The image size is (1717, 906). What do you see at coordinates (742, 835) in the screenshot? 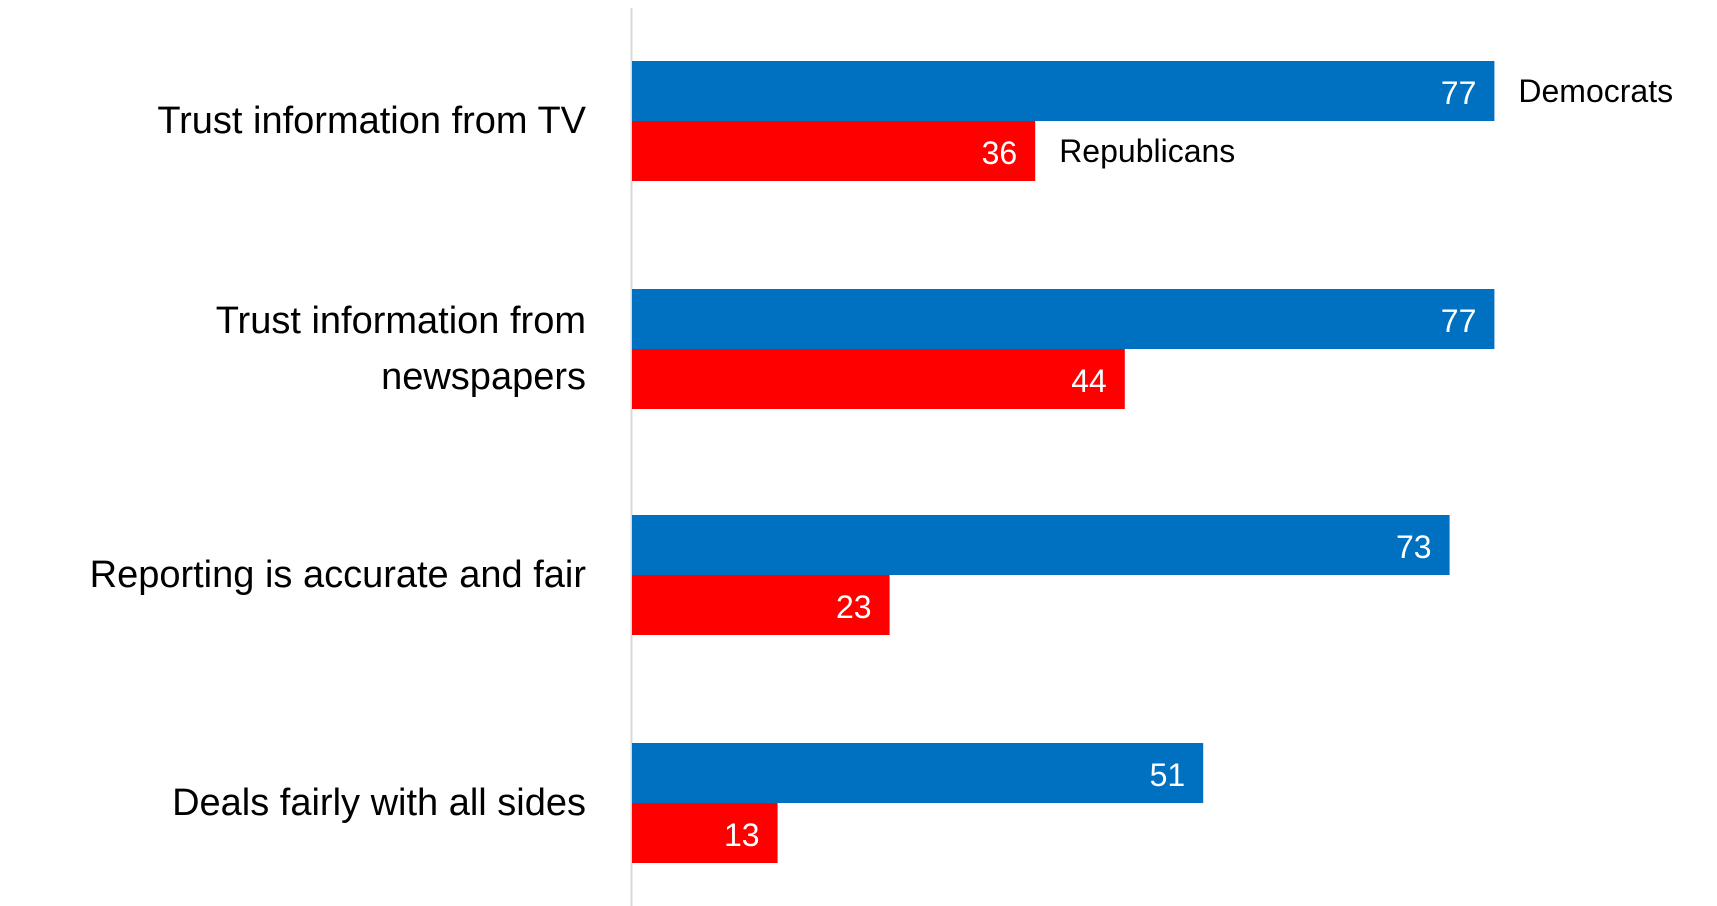
I see `data-label-republicans: 13` at bounding box center [742, 835].